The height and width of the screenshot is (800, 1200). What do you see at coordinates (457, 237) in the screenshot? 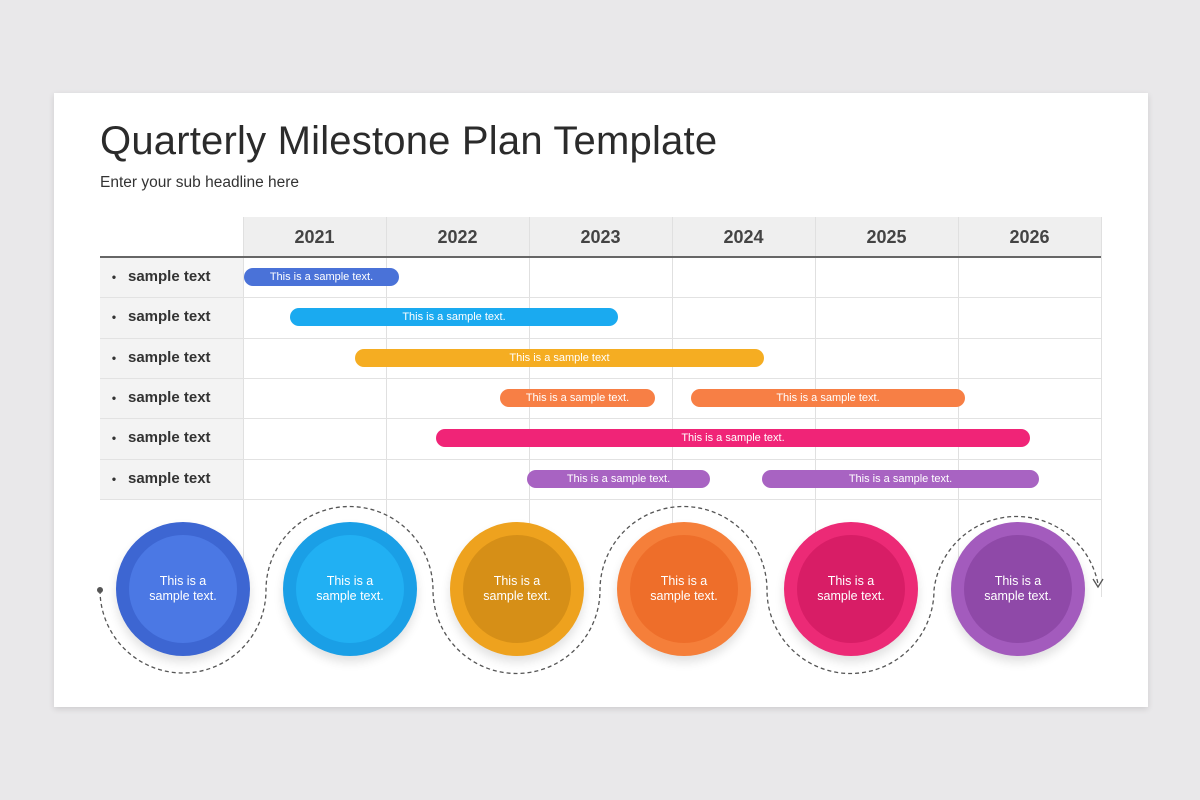
I see `year-label: 2022` at bounding box center [457, 237].